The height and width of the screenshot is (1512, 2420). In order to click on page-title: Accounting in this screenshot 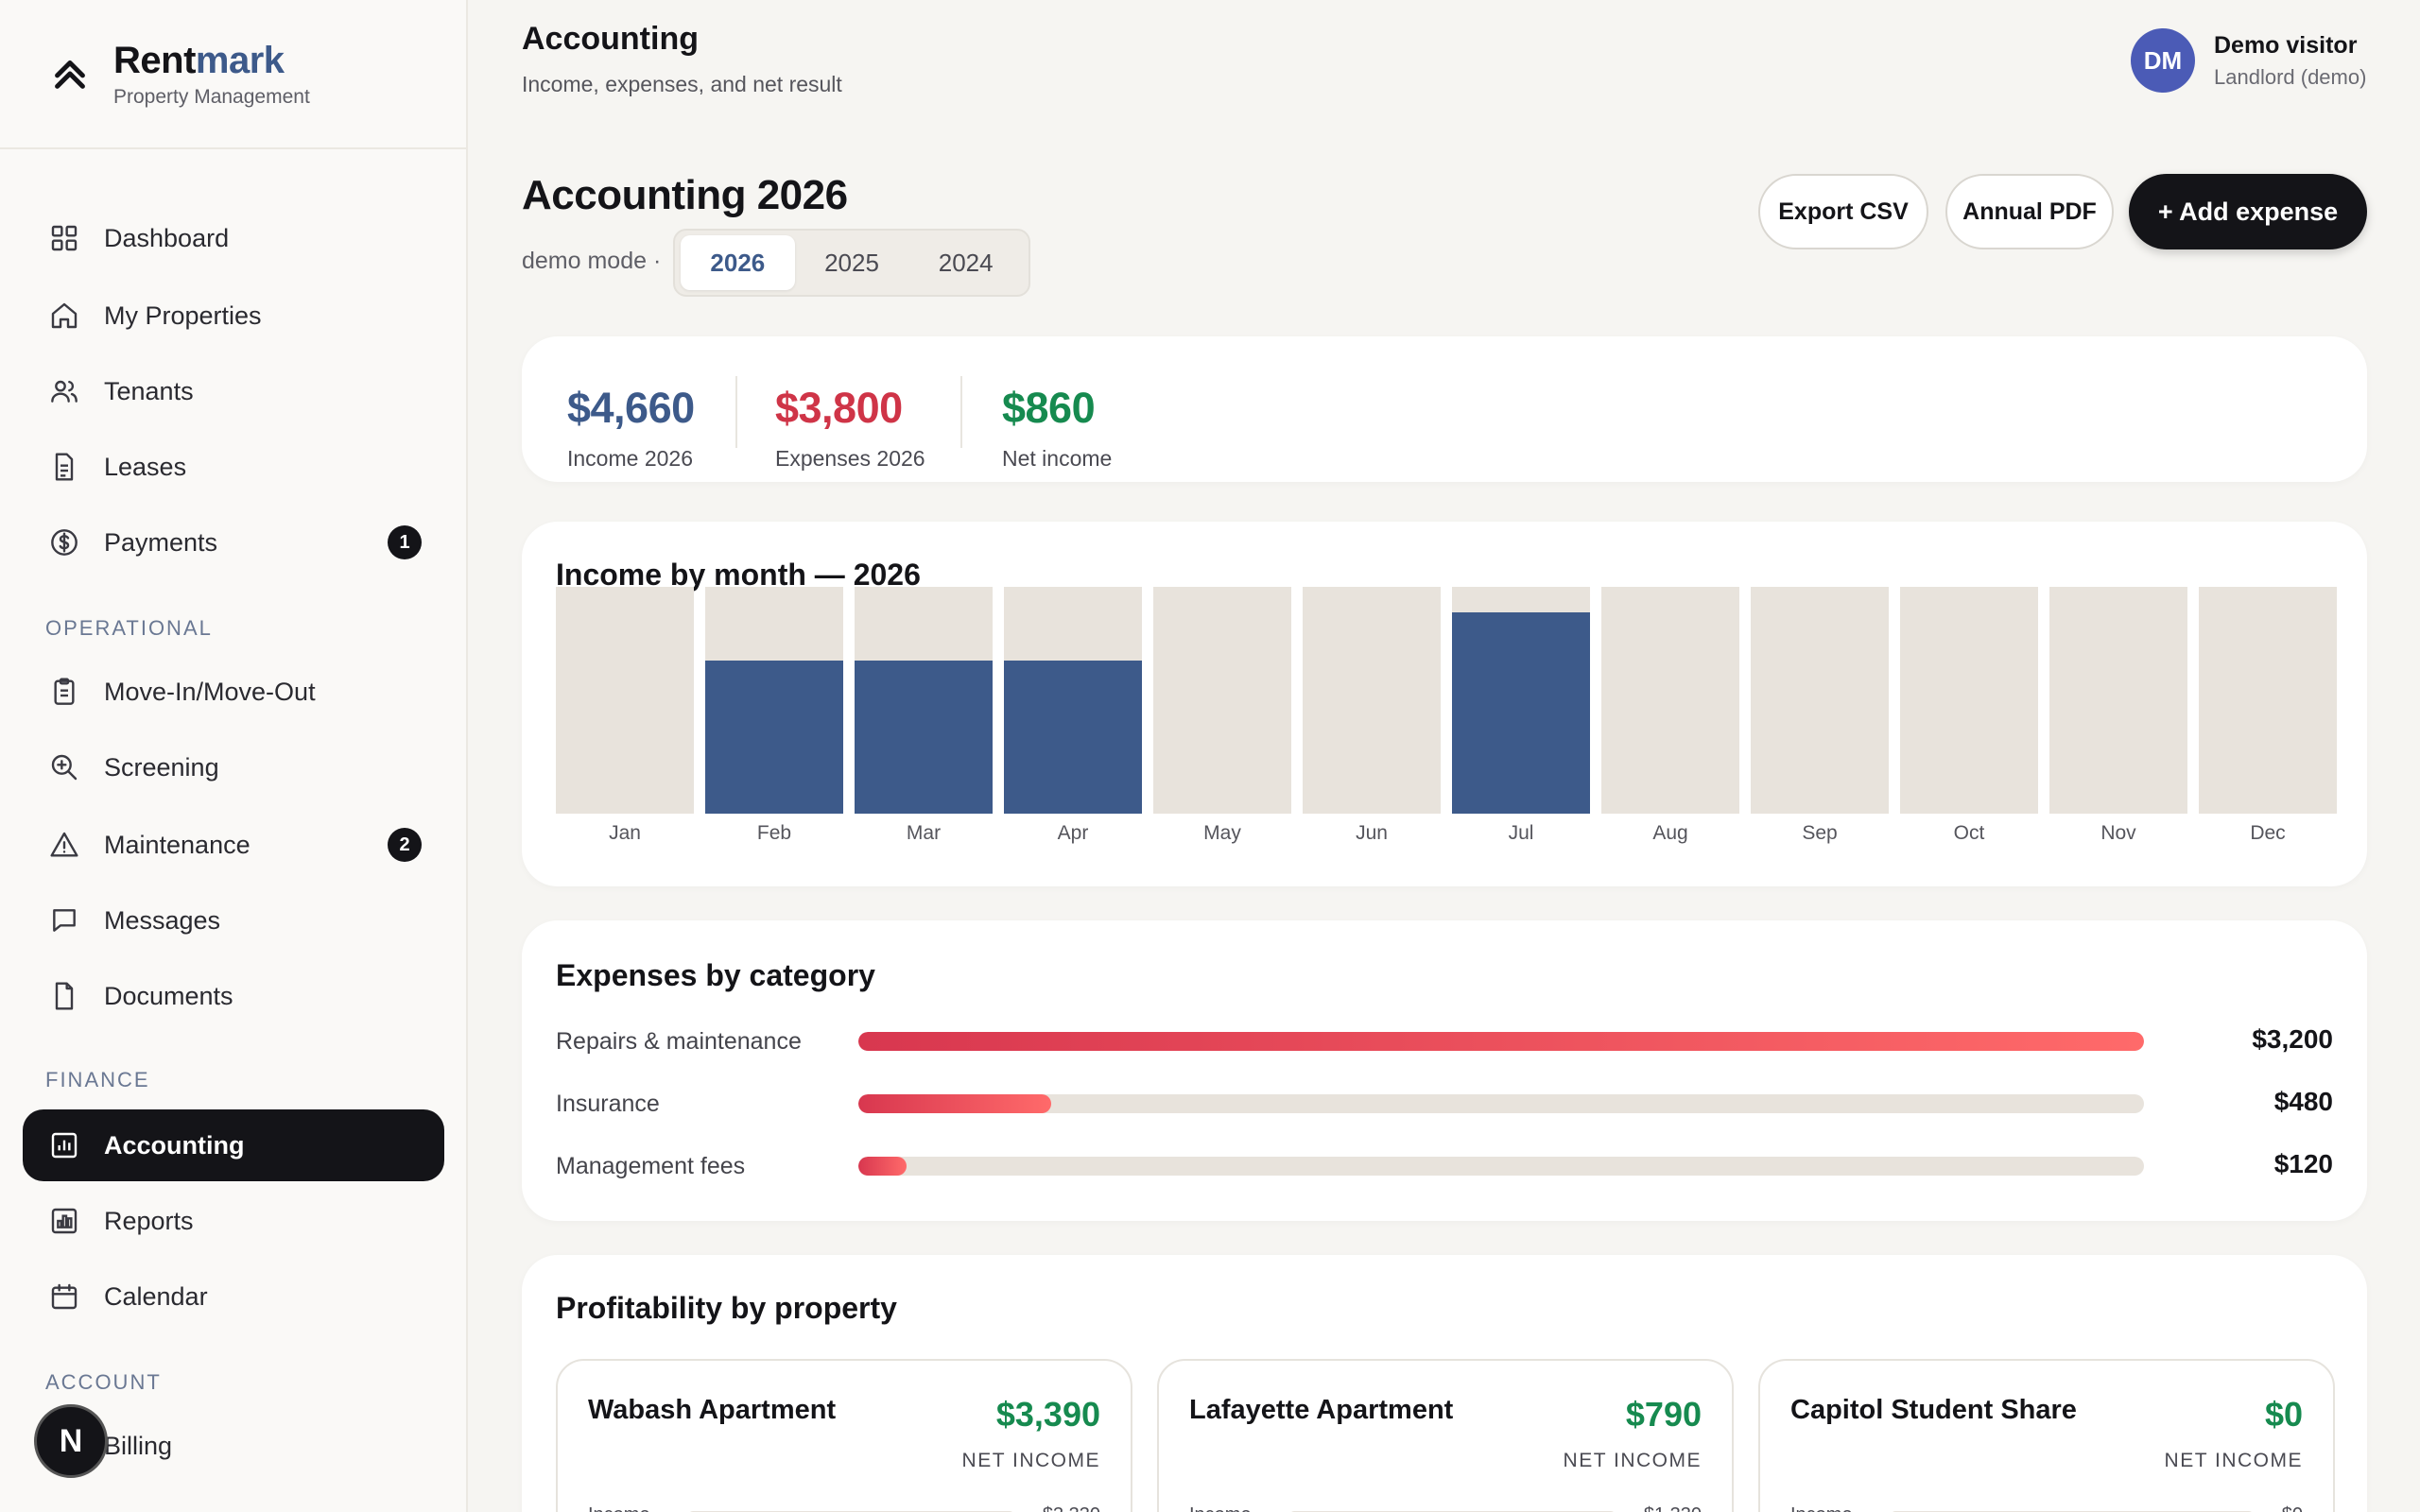, I will do `click(610, 39)`.